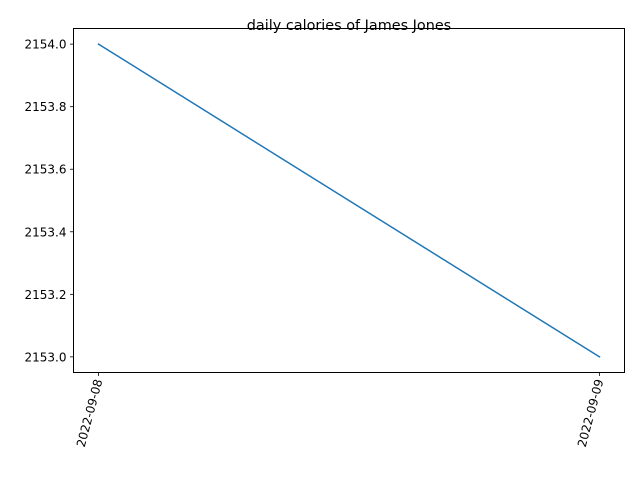  What do you see at coordinates (49, 201) in the screenshot?
I see `y-axis-ticks: 2153.0 2153.2 2153.4 2153.6 2153.8 2154.0` at bounding box center [49, 201].